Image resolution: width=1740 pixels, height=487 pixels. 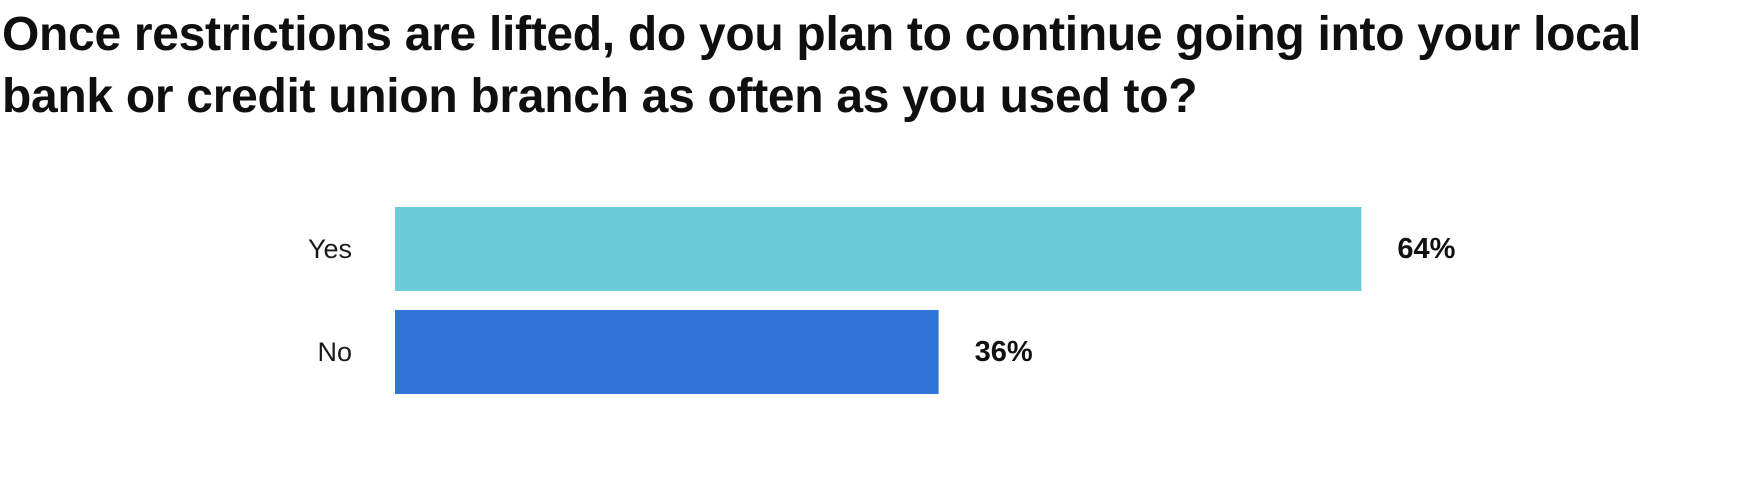 I want to click on category-label-no: No, so click(x=334, y=352).